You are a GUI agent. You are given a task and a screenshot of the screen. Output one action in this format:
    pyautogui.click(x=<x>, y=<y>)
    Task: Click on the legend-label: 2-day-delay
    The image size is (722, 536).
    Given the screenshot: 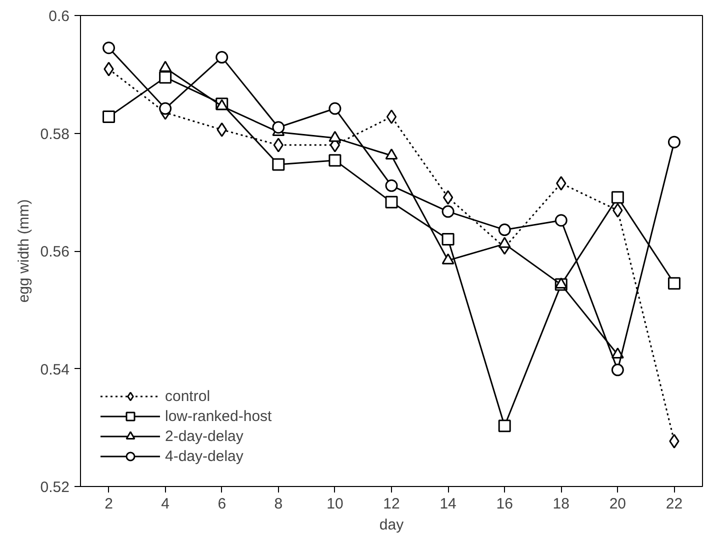 What is the action you would take?
    pyautogui.click(x=204, y=436)
    